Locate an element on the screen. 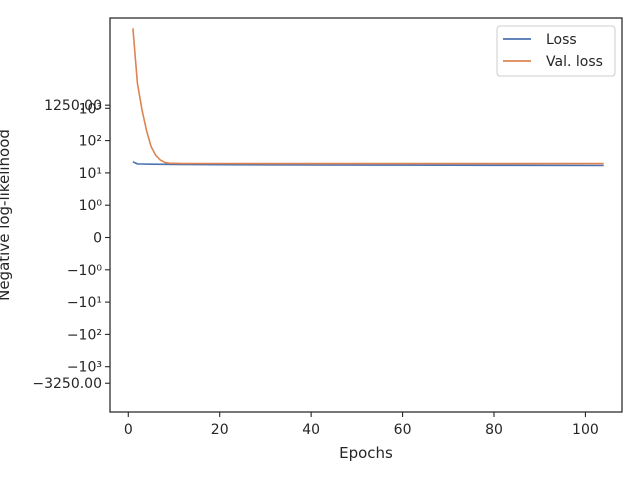 This screenshot has height=480, width=640. y-tick-label: −10¹ is located at coordinates (84, 303).